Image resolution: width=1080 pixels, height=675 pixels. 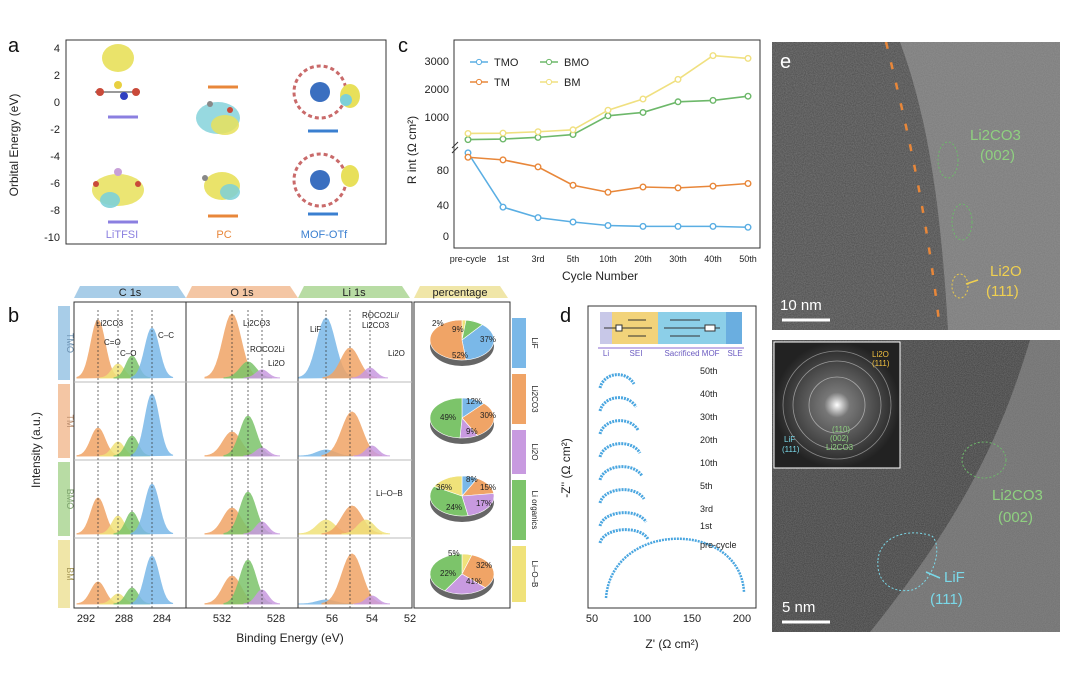 I want to click on b-xticks: 292 288 284 532 528 56 54 52, so click(x=246, y=619).